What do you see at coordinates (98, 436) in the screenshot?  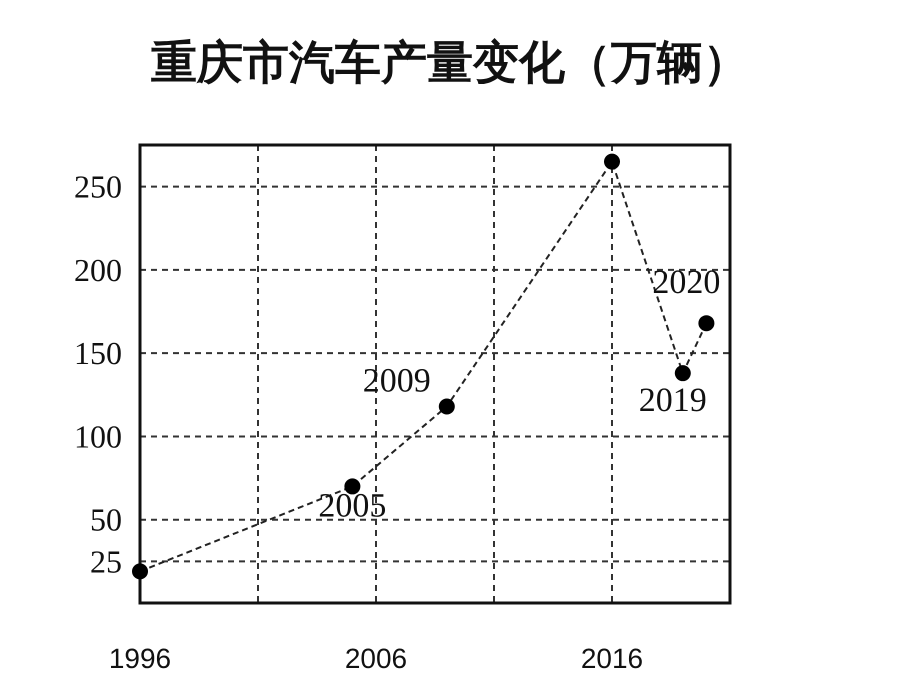 I see `y-tick-label: 100` at bounding box center [98, 436].